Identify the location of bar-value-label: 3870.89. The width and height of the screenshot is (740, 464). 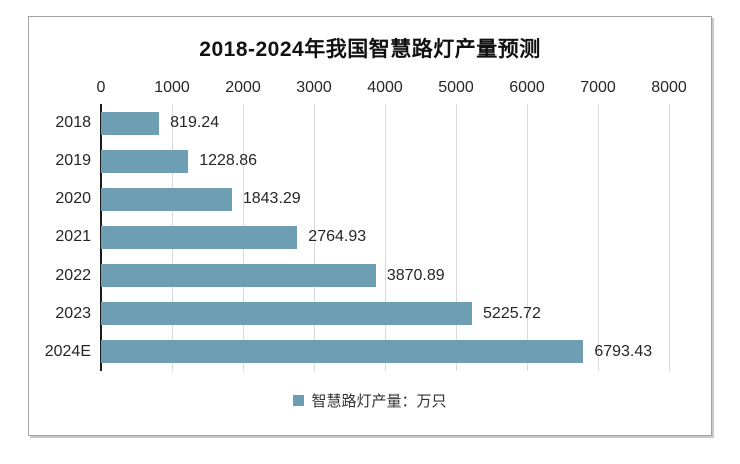
(415, 275).